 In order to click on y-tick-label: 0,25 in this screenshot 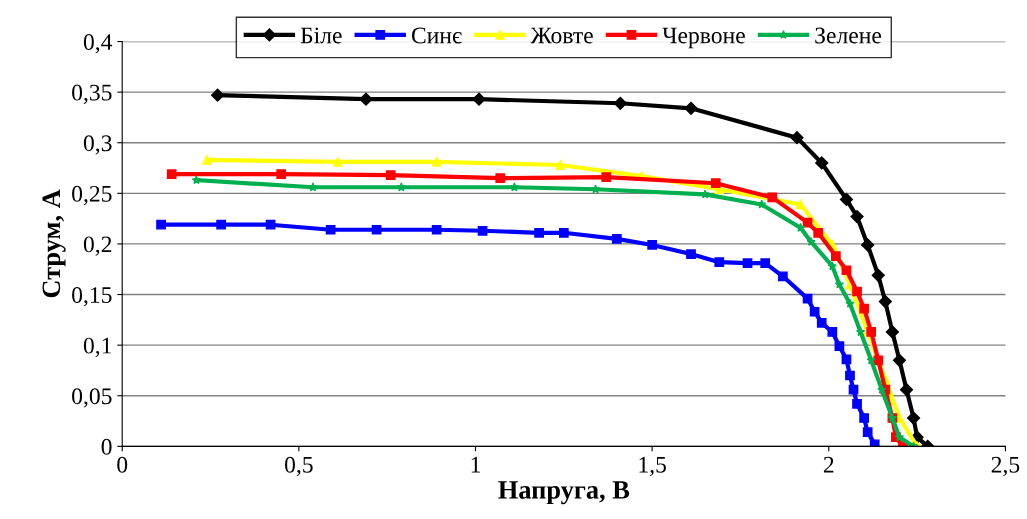, I will do `click(92, 195)`.